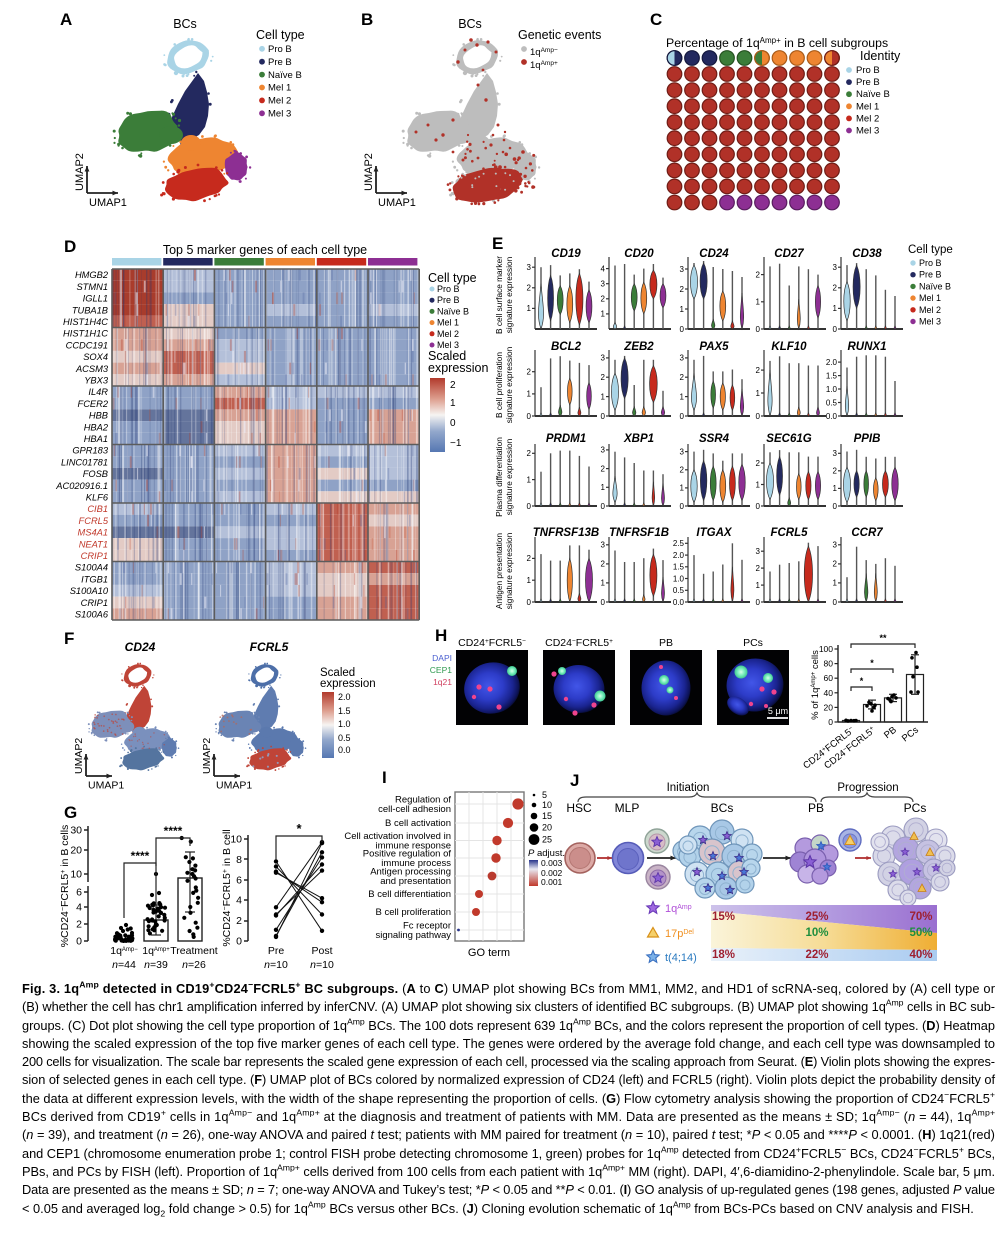 The width and height of the screenshot is (1004, 1234). Describe the element at coordinates (98, 416) in the screenshot. I see `svg-text: HBB` at that location.